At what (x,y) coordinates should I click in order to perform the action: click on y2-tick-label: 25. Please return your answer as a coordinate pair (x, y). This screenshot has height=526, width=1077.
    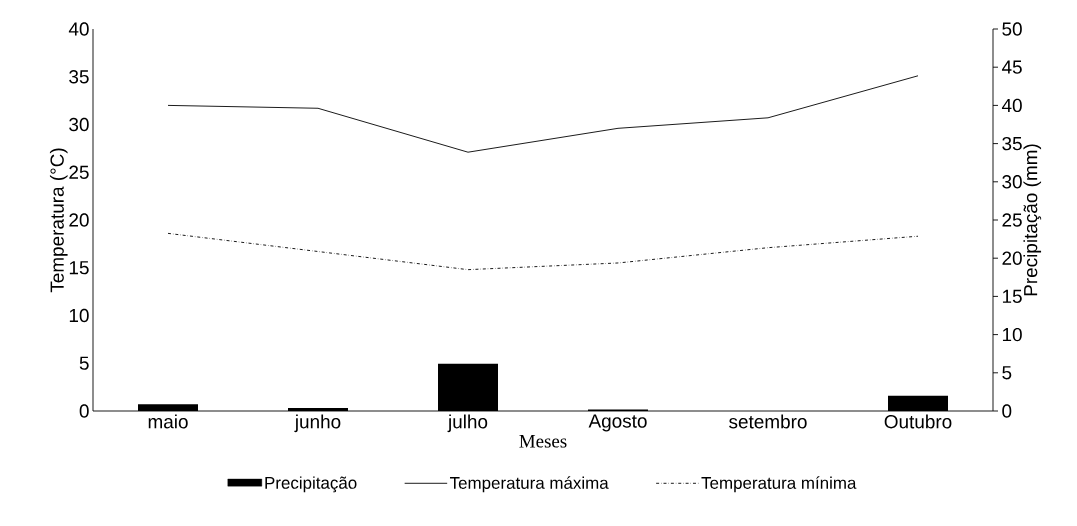
    Looking at the image, I should click on (1012, 220).